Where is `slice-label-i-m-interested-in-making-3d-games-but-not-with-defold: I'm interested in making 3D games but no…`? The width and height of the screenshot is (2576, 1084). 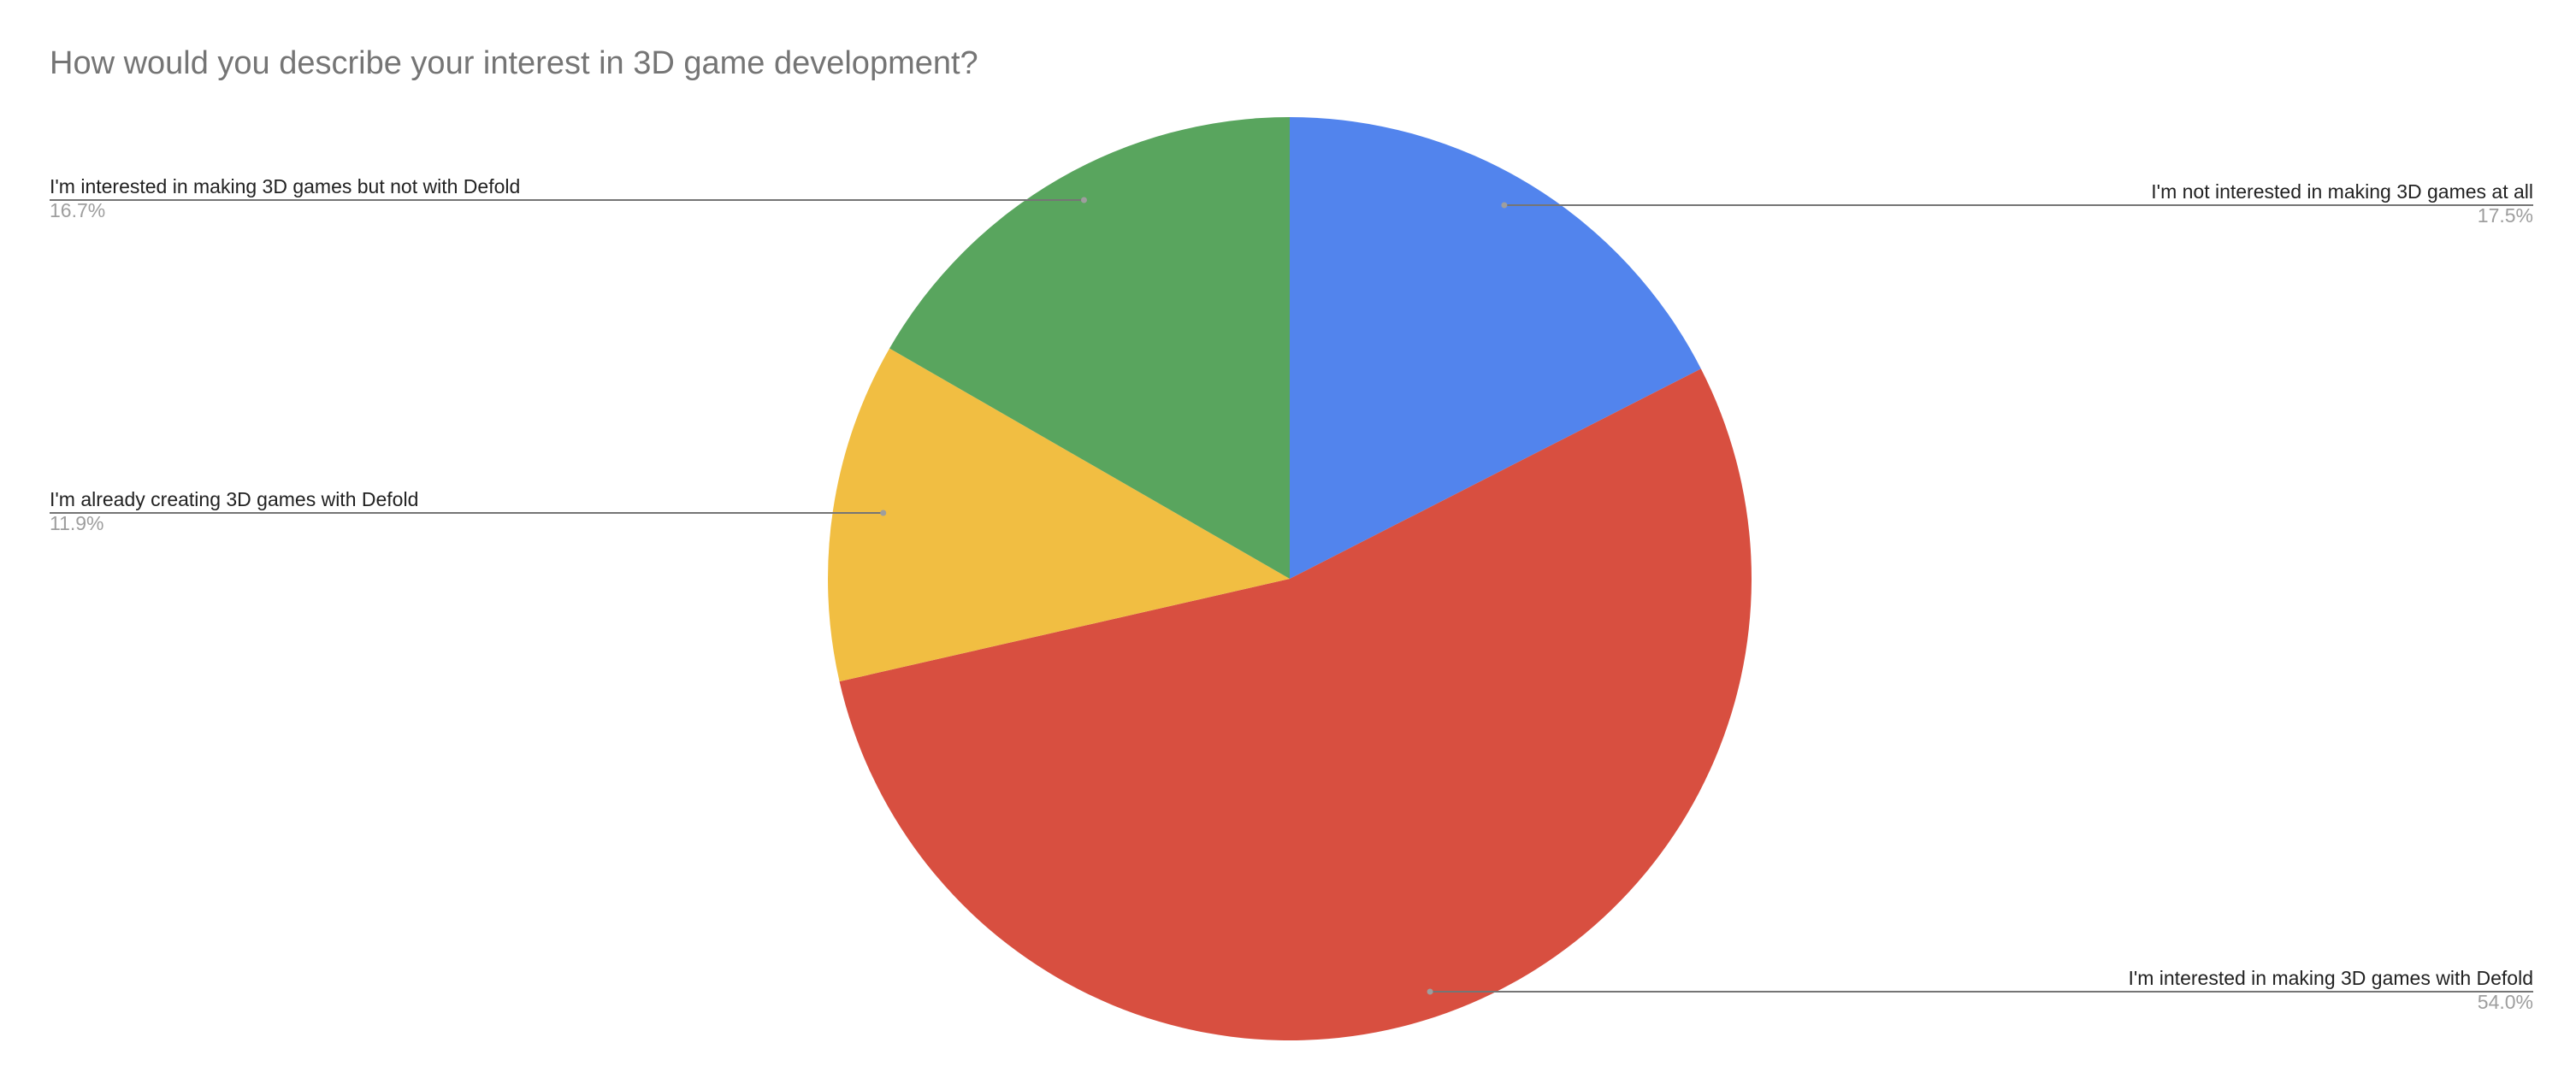 slice-label-i-m-interested-in-making-3d-games-but-not-with-defold: I'm interested in making 3D games but no… is located at coordinates (285, 186).